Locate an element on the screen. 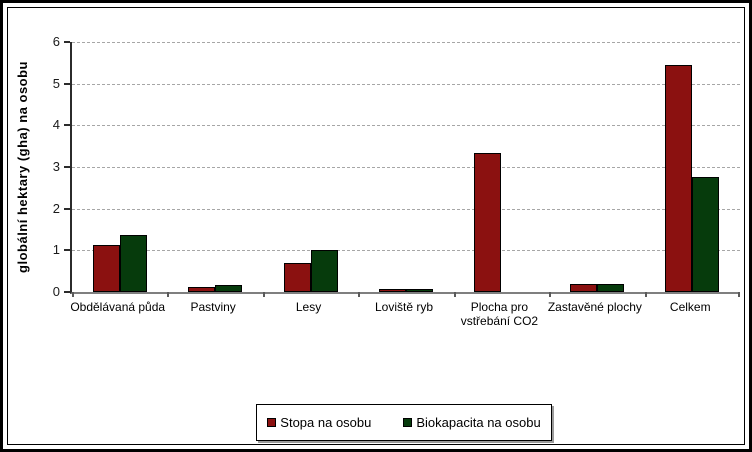 The width and height of the screenshot is (752, 452). legend: Stopa na osobu Biokapacita na osobu is located at coordinates (404, 422).